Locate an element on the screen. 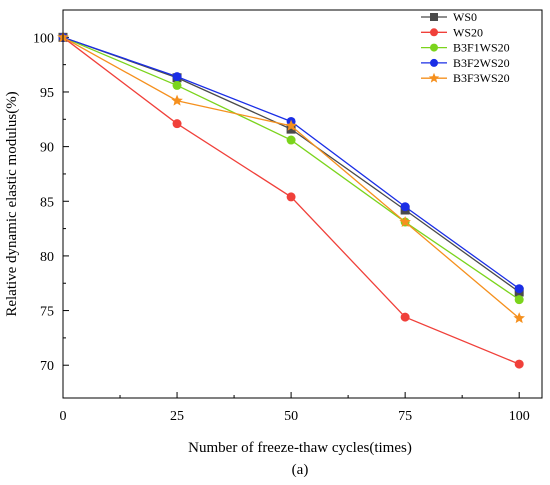 The height and width of the screenshot is (485, 550). legend-label: WS20 is located at coordinates (468, 32).